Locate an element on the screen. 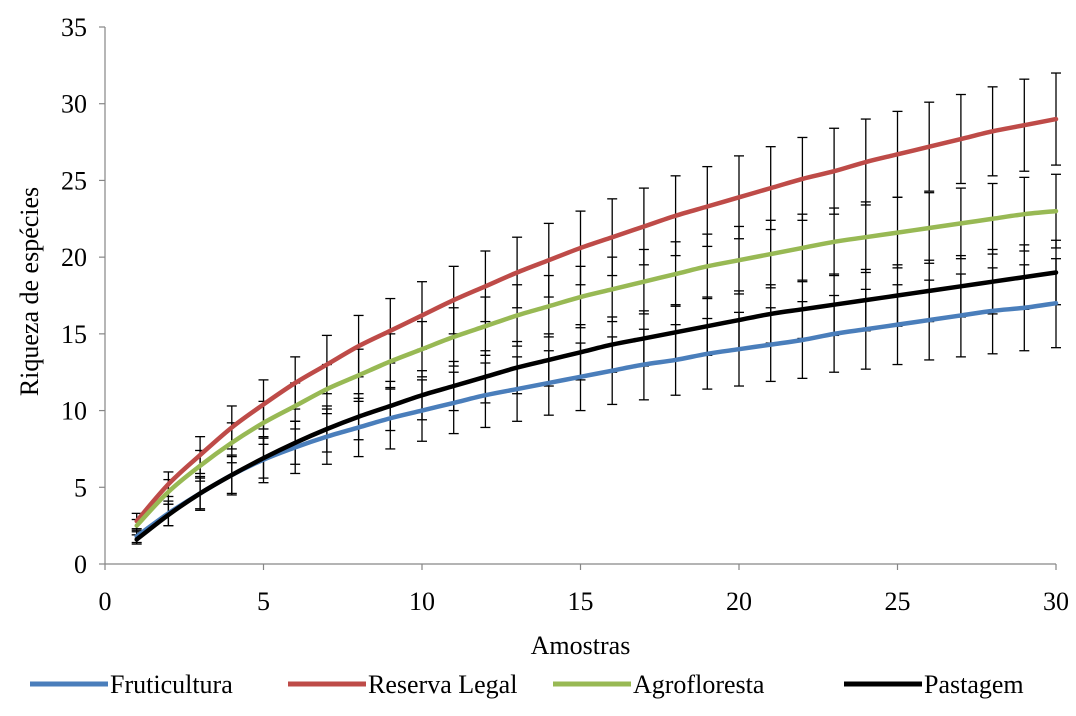  y-tick-label: 10 is located at coordinates (74, 411).